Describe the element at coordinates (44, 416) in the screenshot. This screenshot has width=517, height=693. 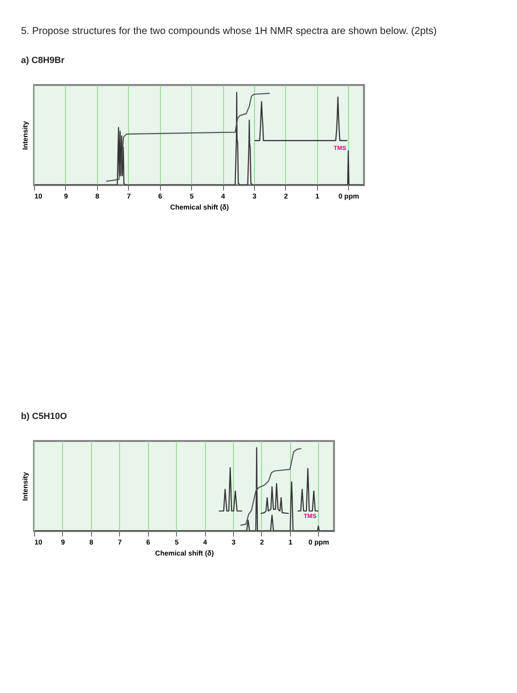
I see `chart-title: b) C5H10O` at that location.